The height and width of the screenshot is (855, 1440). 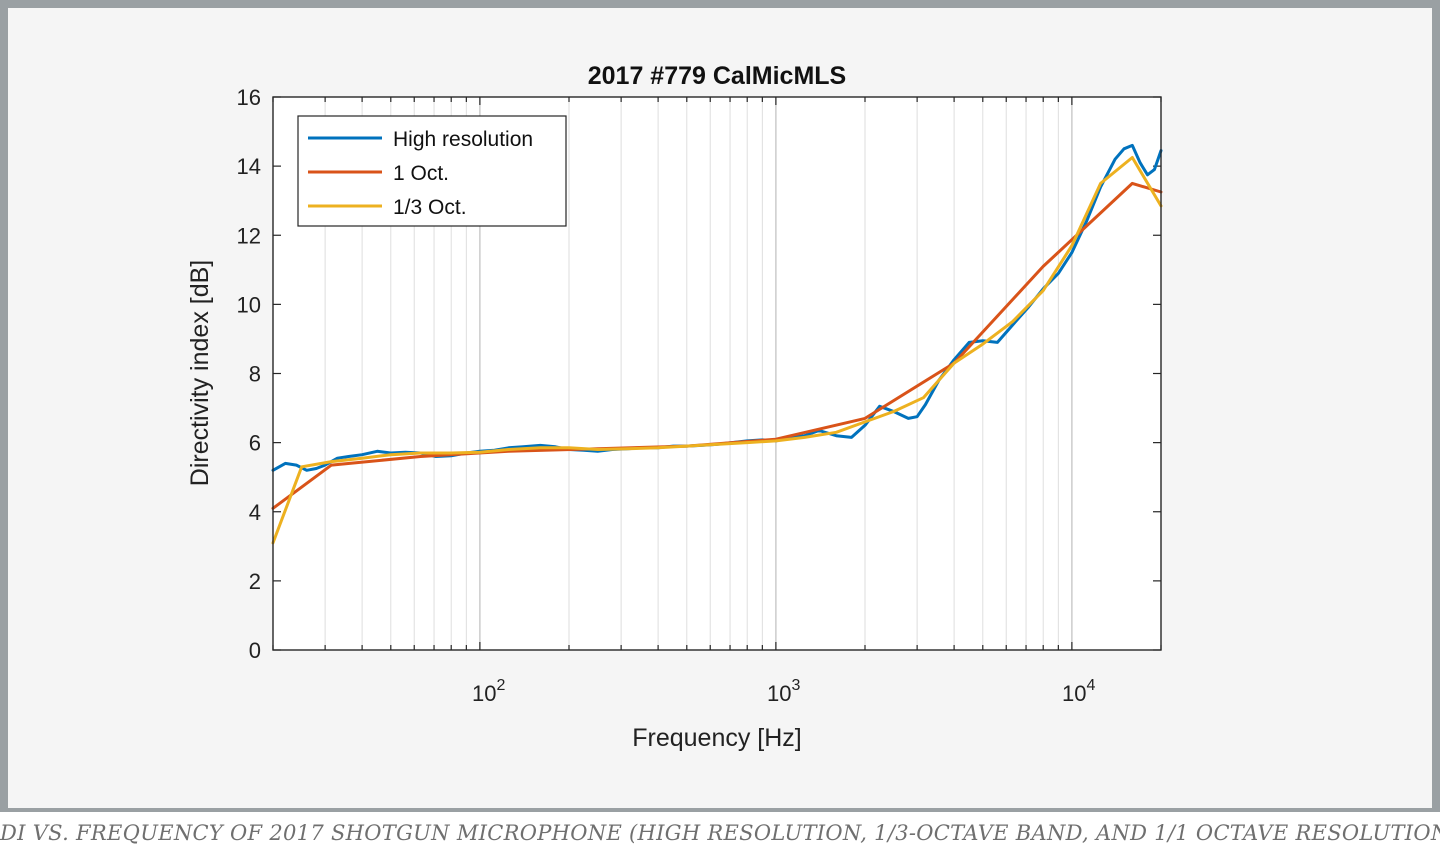 I want to click on y-tick-label: 0, so click(x=255, y=650).